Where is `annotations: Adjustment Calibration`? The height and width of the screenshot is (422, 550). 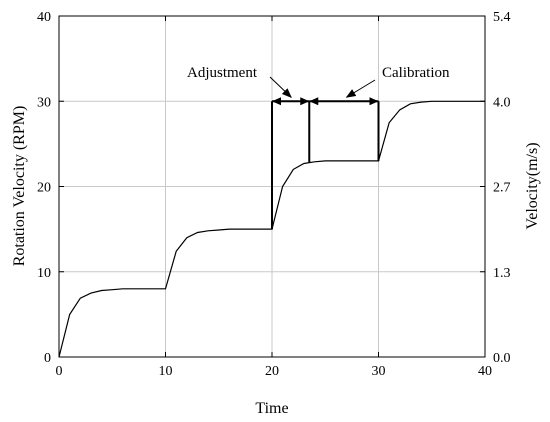 annotations: Adjustment Calibration is located at coordinates (318, 81).